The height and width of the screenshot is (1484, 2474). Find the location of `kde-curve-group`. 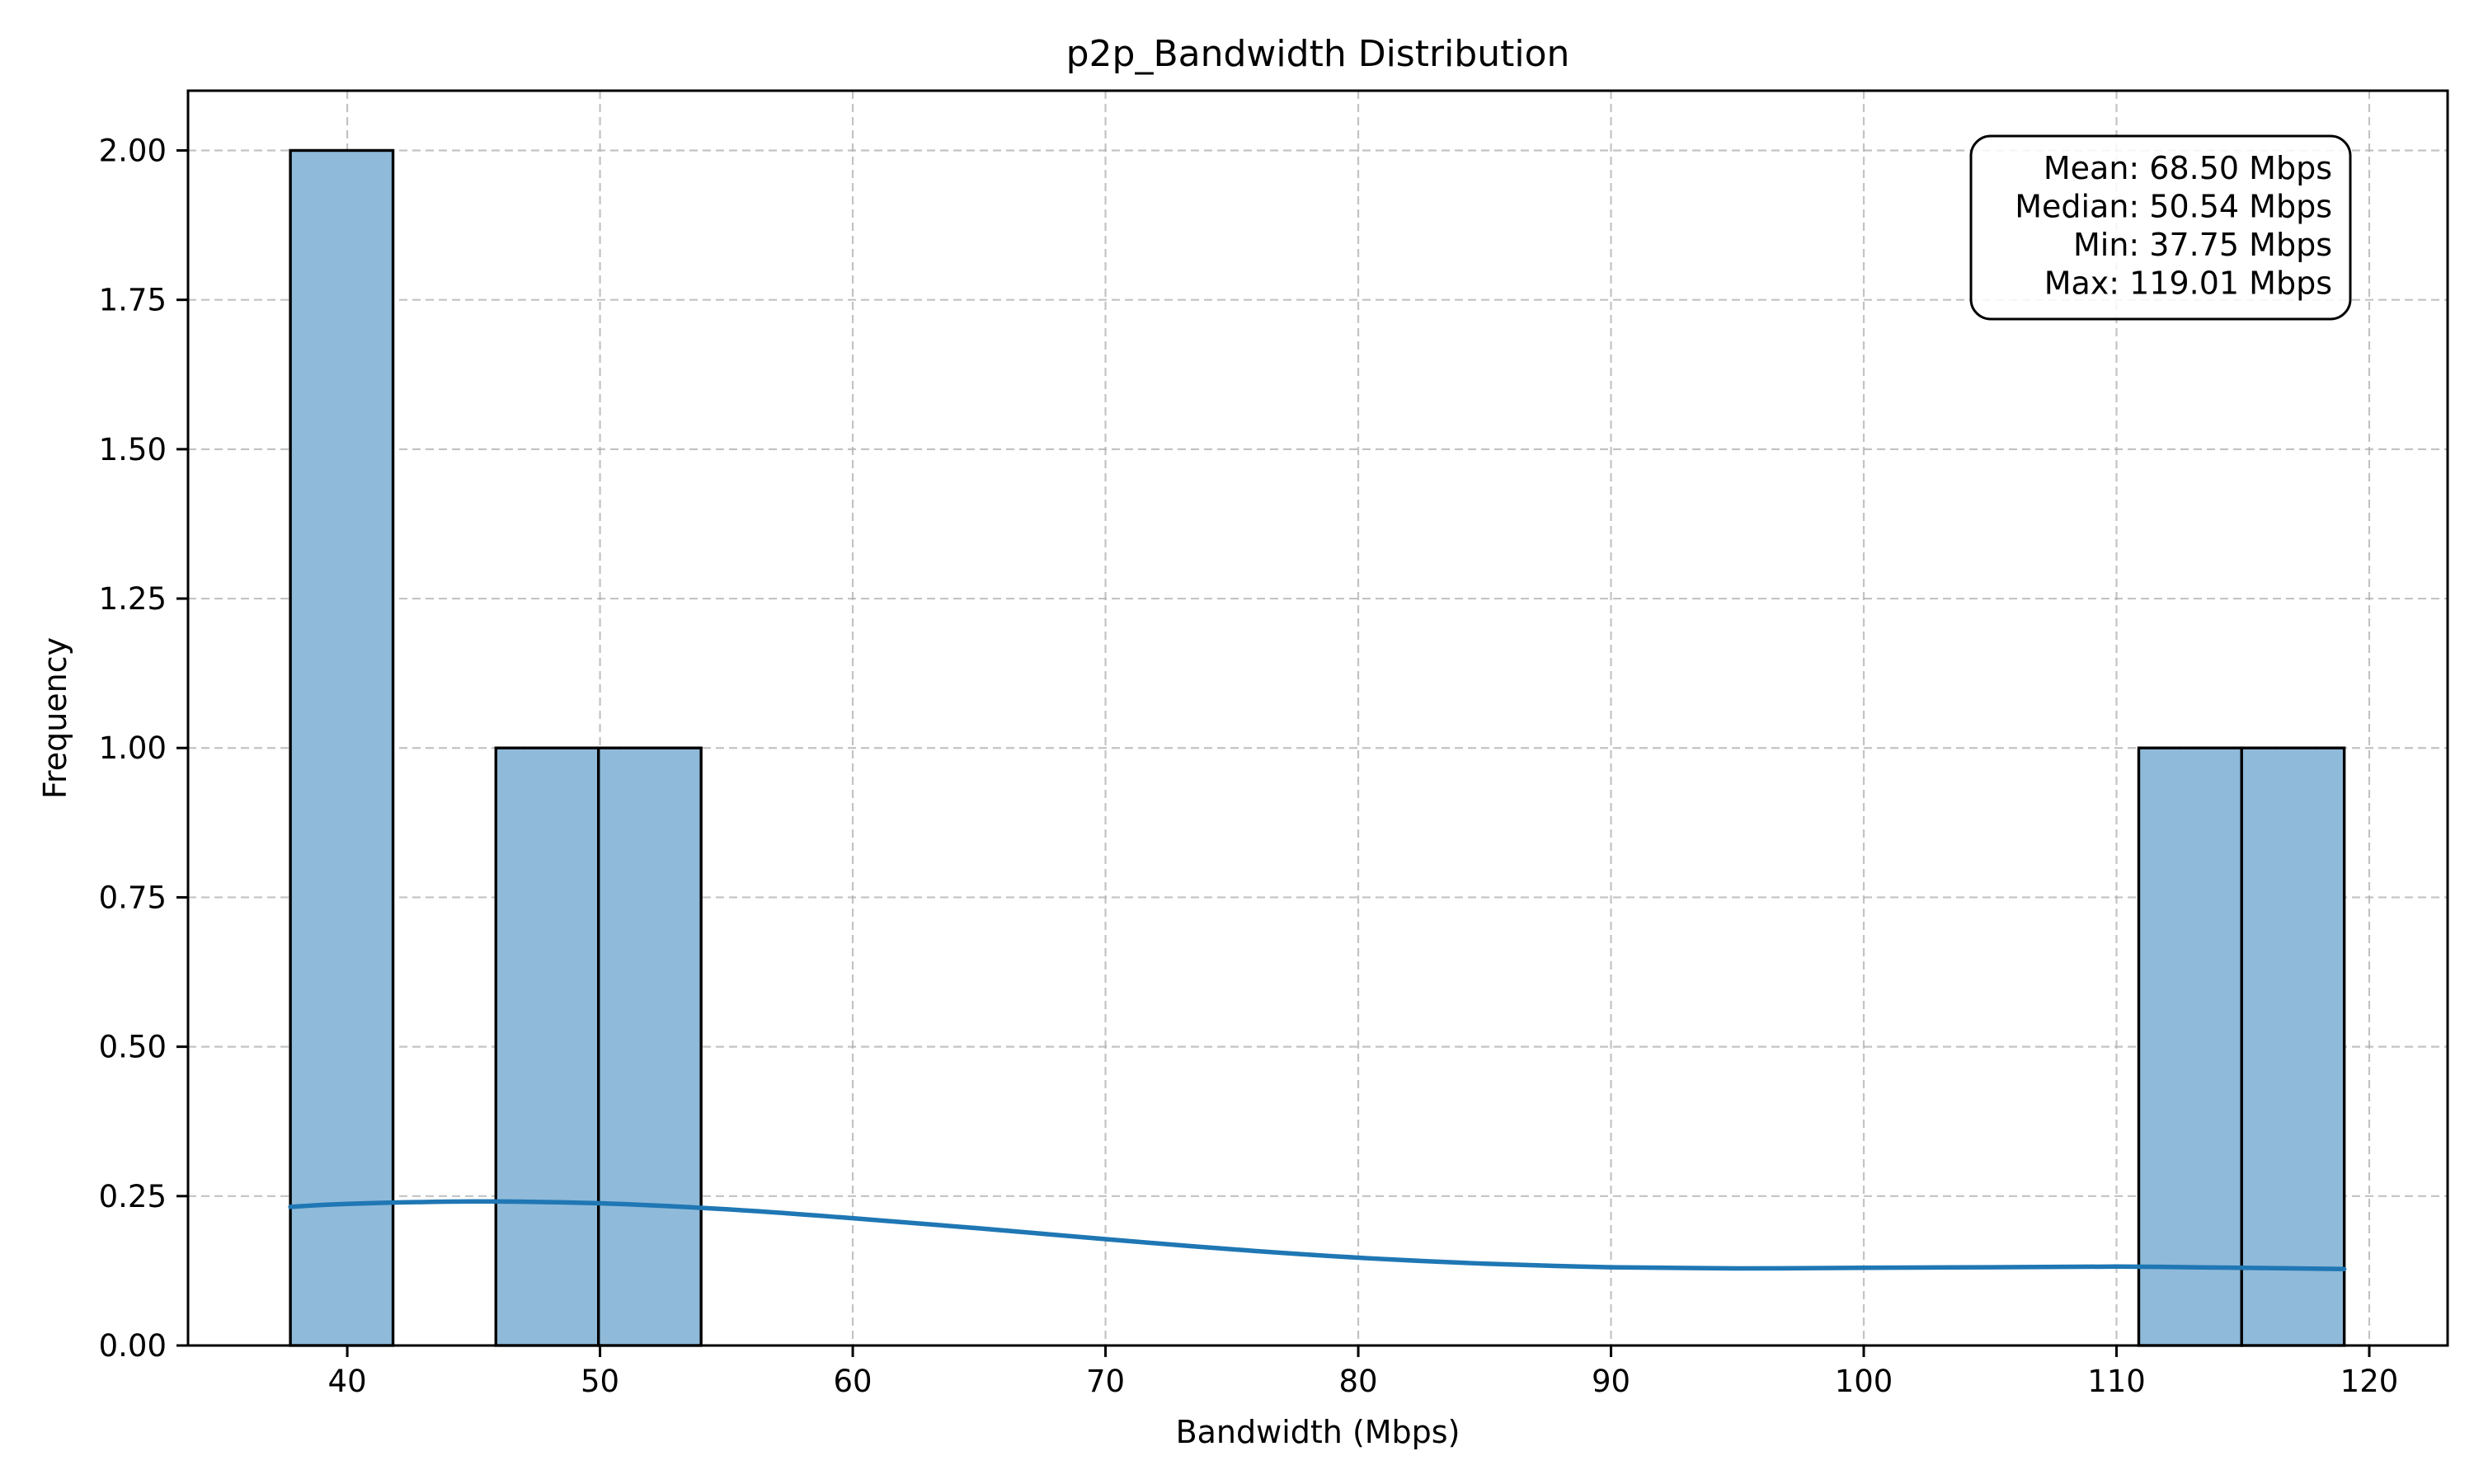

kde-curve-group is located at coordinates (1317, 1235).